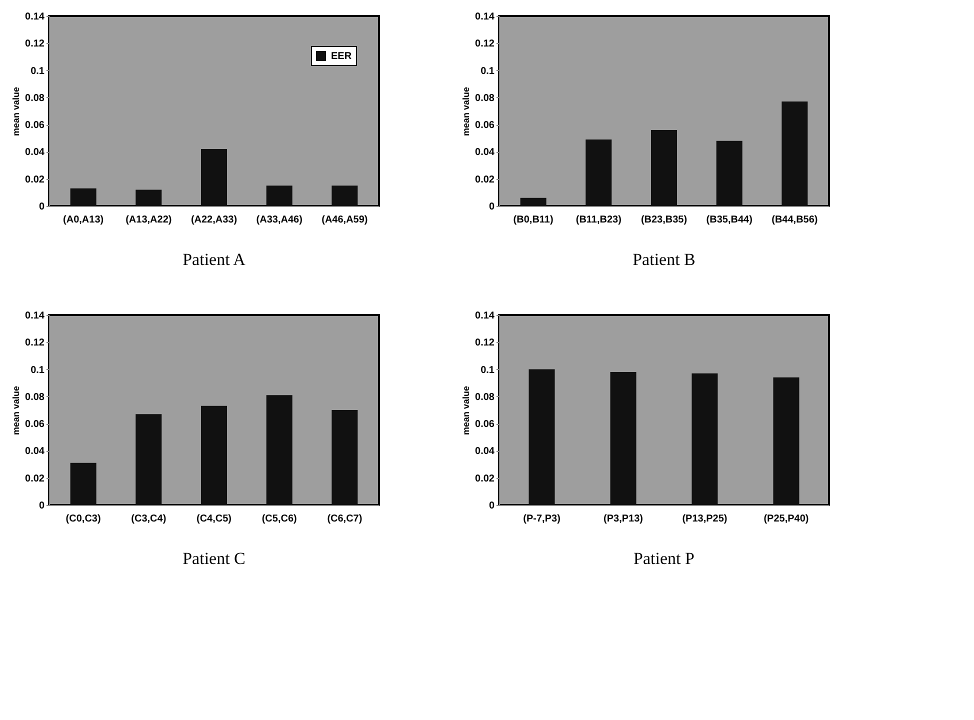  What do you see at coordinates (664, 558) in the screenshot?
I see `text: Patient P` at bounding box center [664, 558].